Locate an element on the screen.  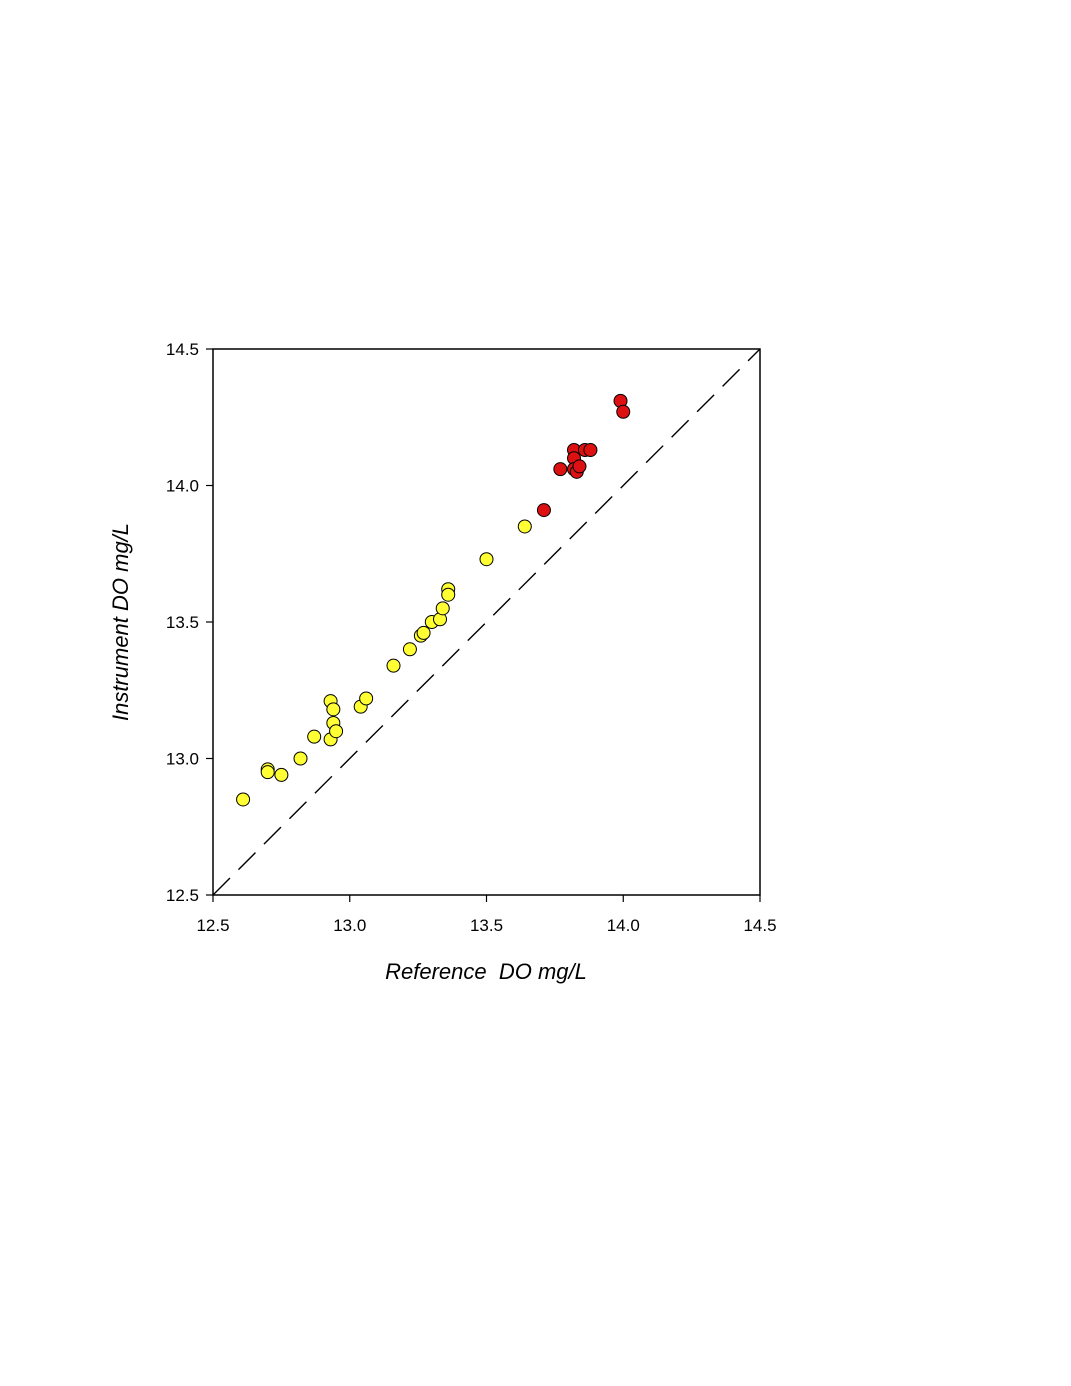
data-points is located at coordinates (433, 600).